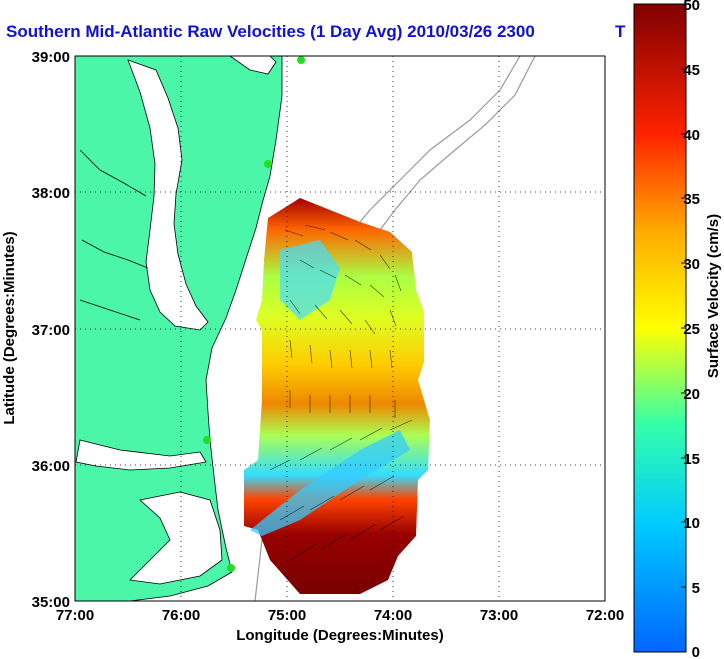 The width and height of the screenshot is (724, 659). I want to click on x-tick-label: 76:00, so click(181, 615).